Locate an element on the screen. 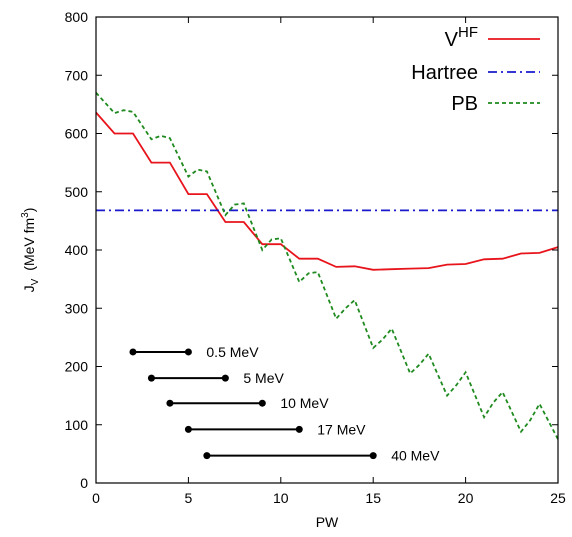  legend-label-sup: HF is located at coordinates (468, 32).